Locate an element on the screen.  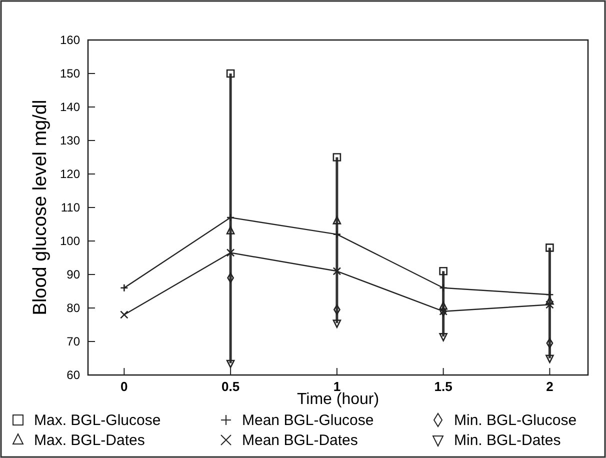
legend-label: Mean BGL-Glucose is located at coordinates (308, 420).